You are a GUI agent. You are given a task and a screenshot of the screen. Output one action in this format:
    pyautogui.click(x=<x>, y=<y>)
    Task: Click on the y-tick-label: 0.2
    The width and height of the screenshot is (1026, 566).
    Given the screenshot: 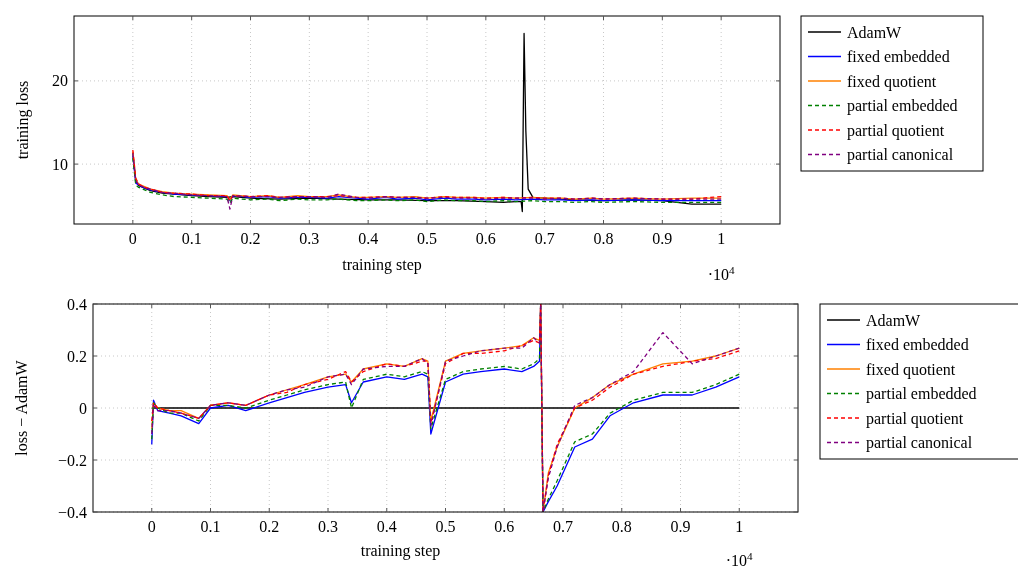 What is the action you would take?
    pyautogui.click(x=77, y=356)
    